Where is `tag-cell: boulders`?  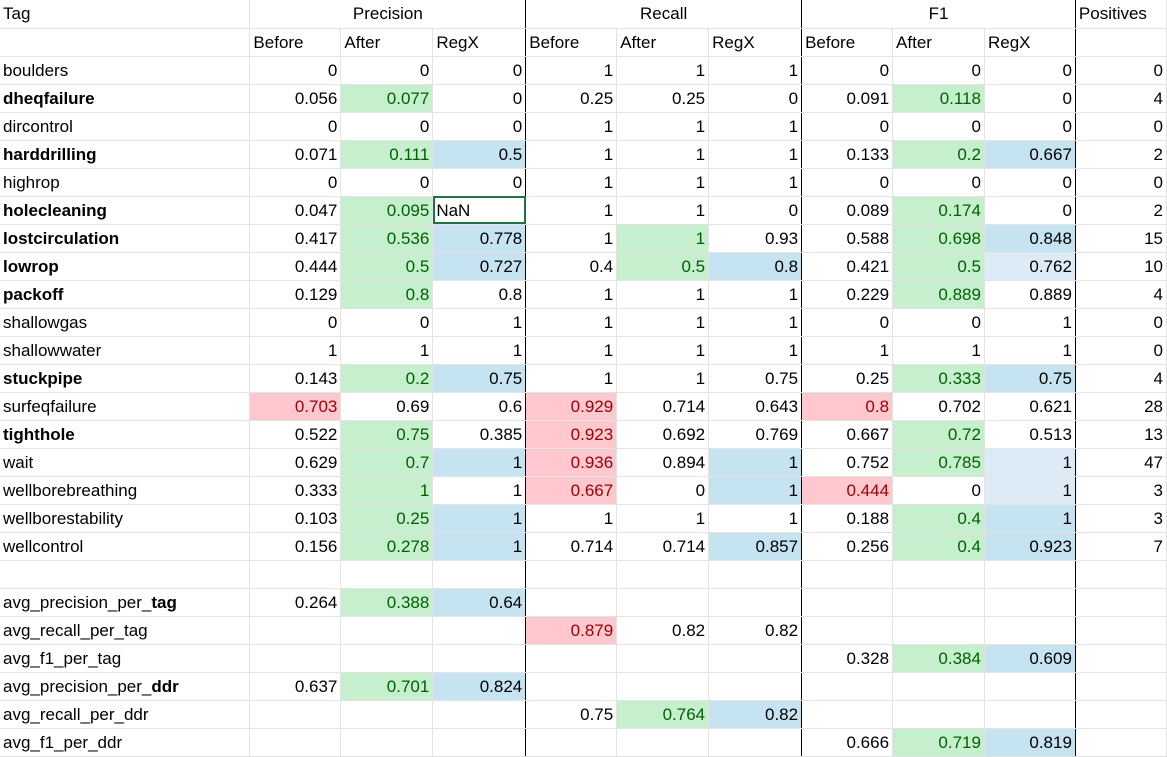 tag-cell: boulders is located at coordinates (125, 70).